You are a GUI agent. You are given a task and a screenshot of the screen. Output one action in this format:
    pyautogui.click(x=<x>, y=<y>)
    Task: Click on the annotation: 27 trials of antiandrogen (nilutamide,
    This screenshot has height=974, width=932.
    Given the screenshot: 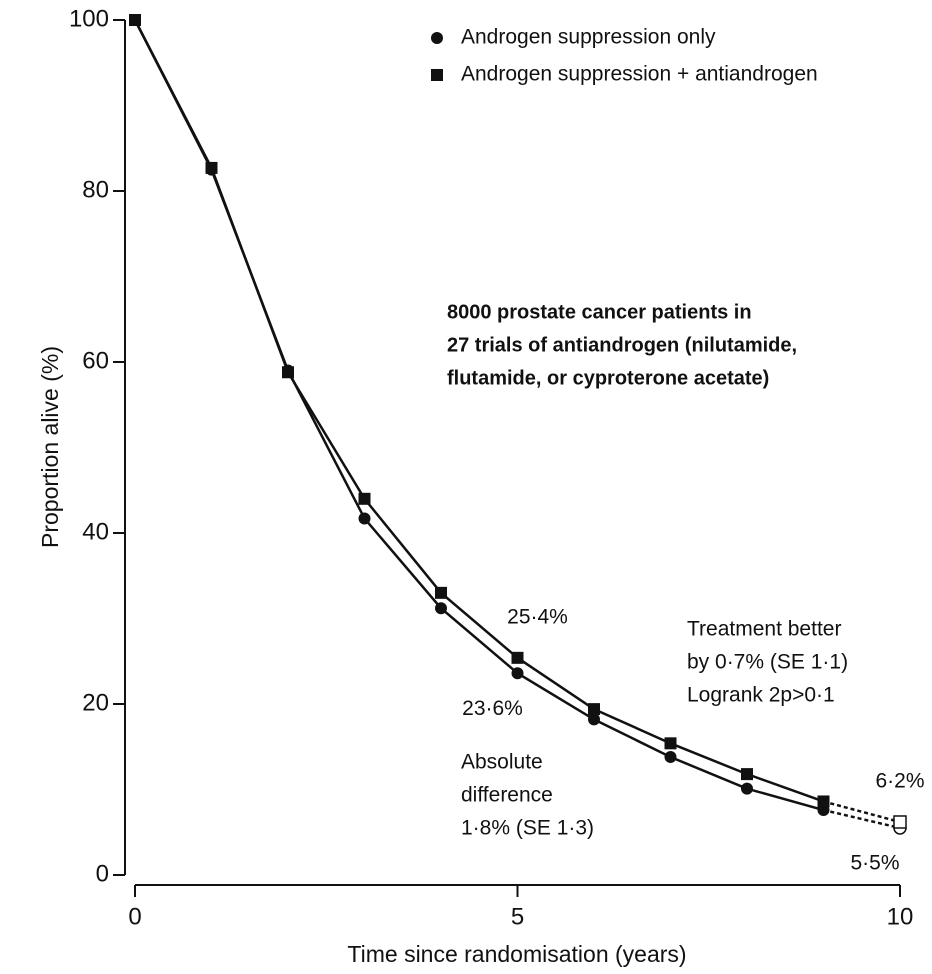 What is the action you would take?
    pyautogui.click(x=622, y=345)
    